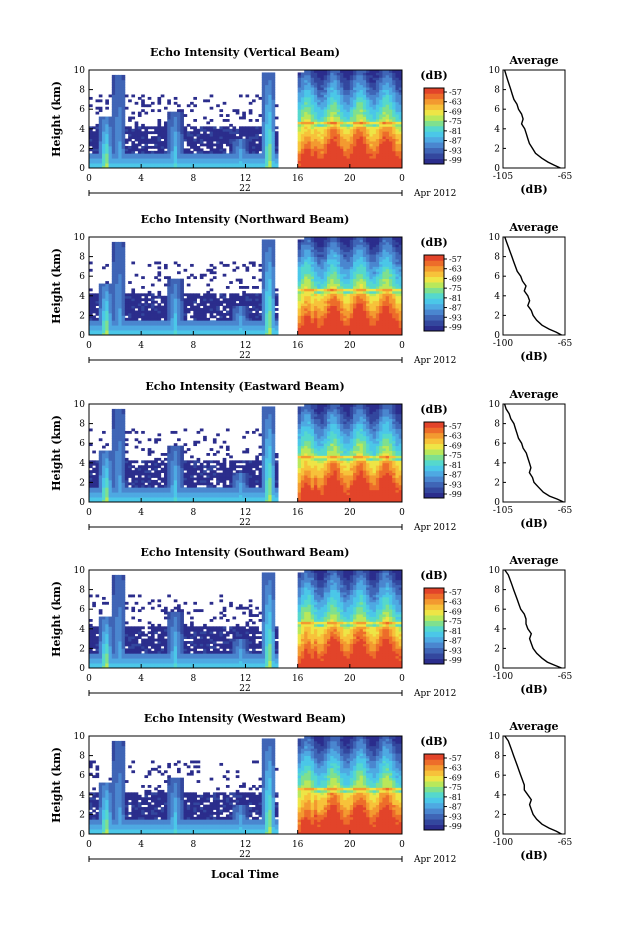  What do you see at coordinates (497, 169) in the screenshot?
I see `average-y-tick-label: 0` at bounding box center [497, 169].